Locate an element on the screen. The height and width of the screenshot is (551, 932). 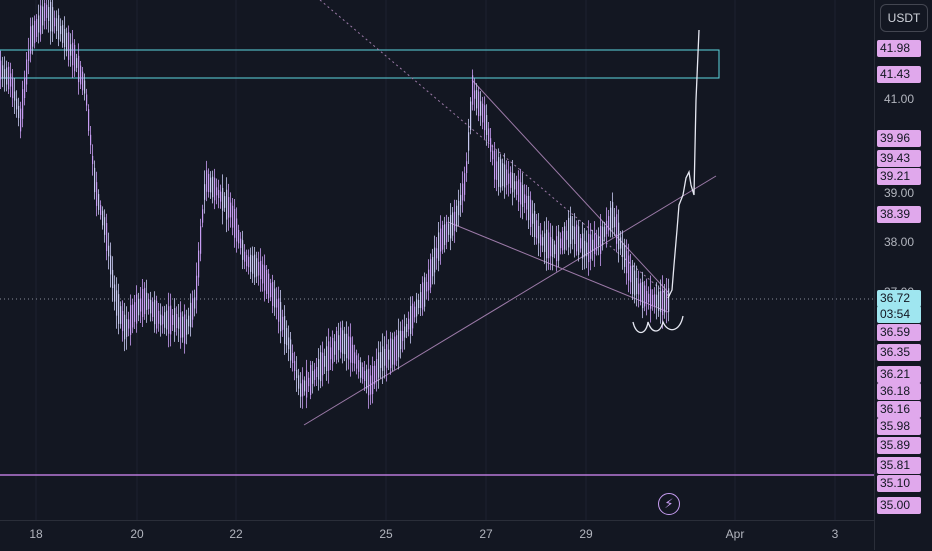
time-label: 3 is located at coordinates (835, 534).